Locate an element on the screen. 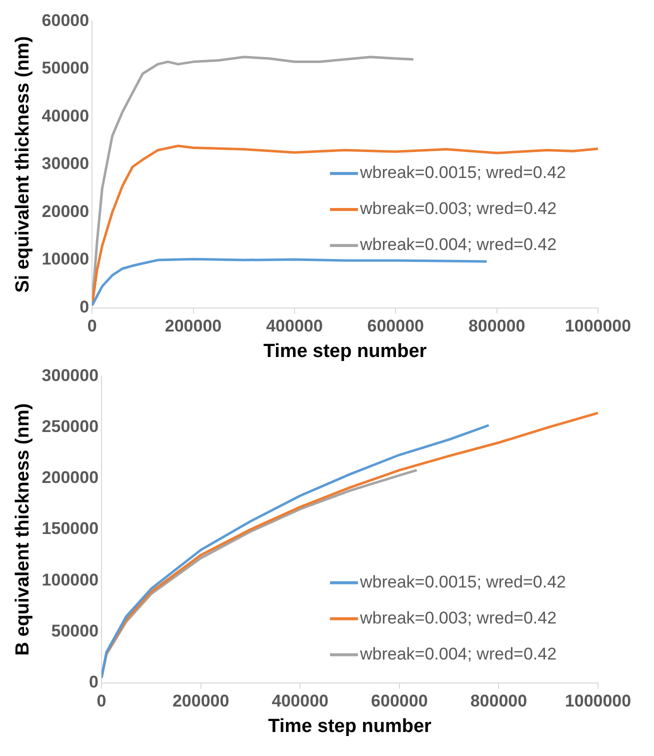 This screenshot has height=756, width=654. y-tick-label: 250000 is located at coordinates (70, 426).